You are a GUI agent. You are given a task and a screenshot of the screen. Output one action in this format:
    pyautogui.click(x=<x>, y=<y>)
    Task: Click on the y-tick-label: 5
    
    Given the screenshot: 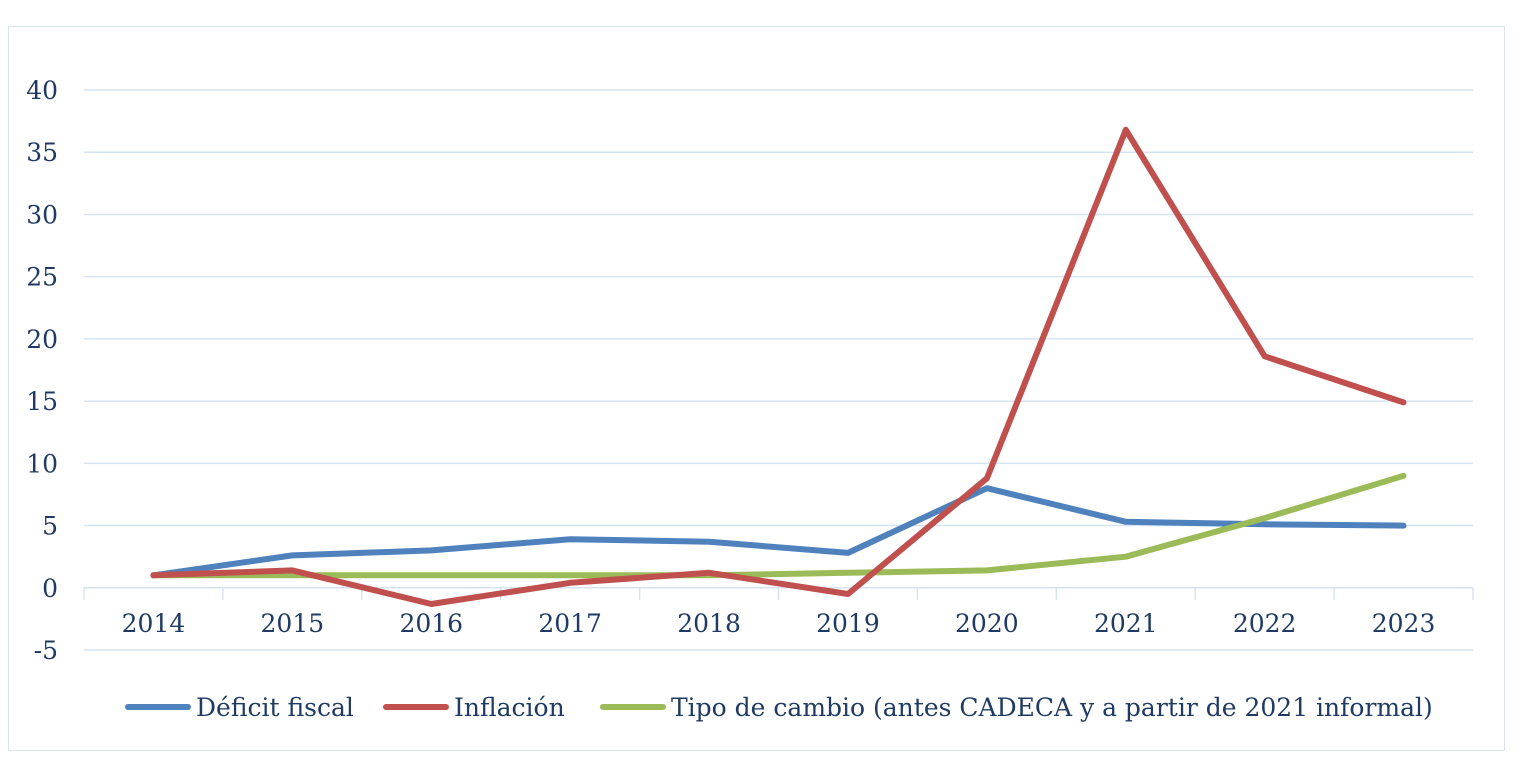 What is the action you would take?
    pyautogui.click(x=50, y=526)
    